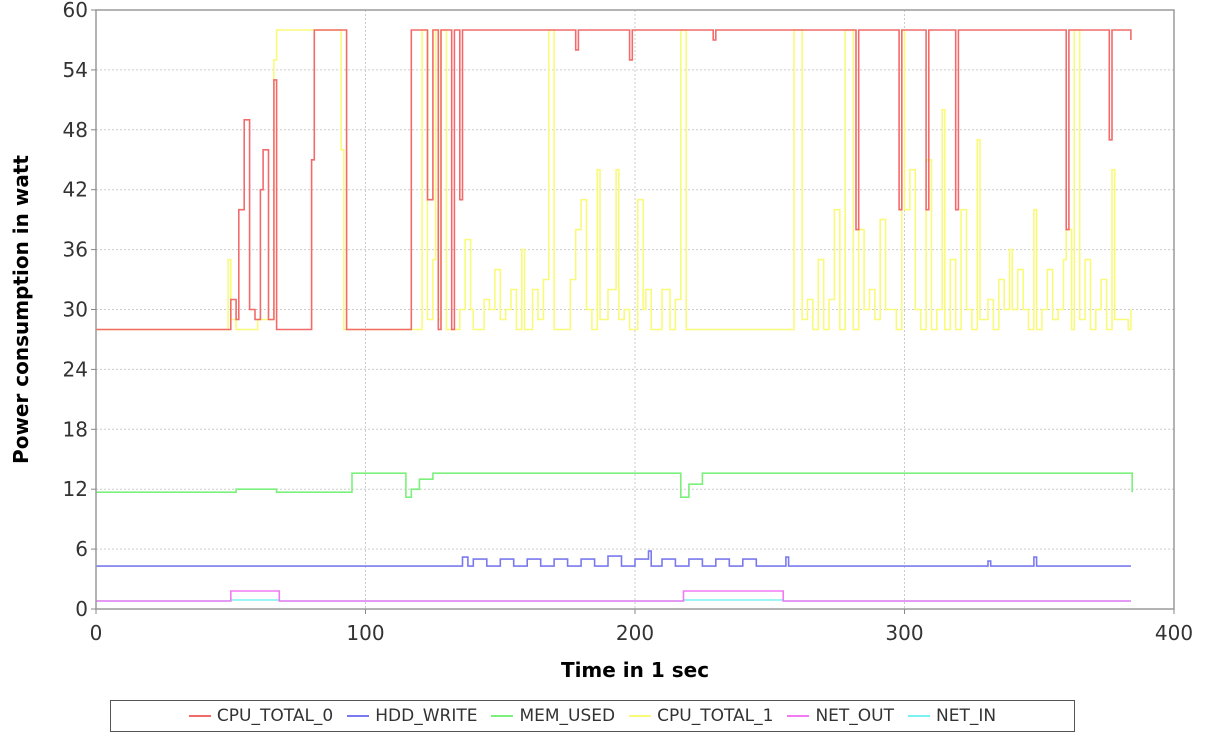 This screenshot has width=1205, height=738. Describe the element at coordinates (75, 11) in the screenshot. I see `y-tick-label: 60` at that location.